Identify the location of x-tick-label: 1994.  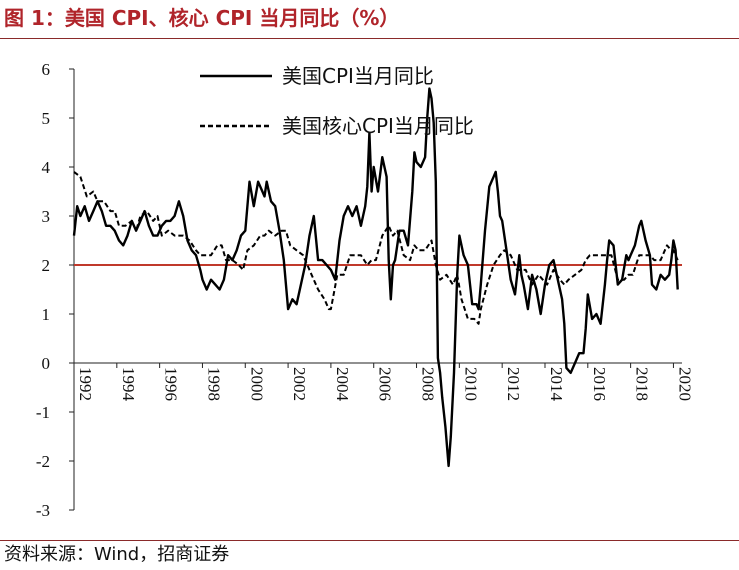
(128, 384).